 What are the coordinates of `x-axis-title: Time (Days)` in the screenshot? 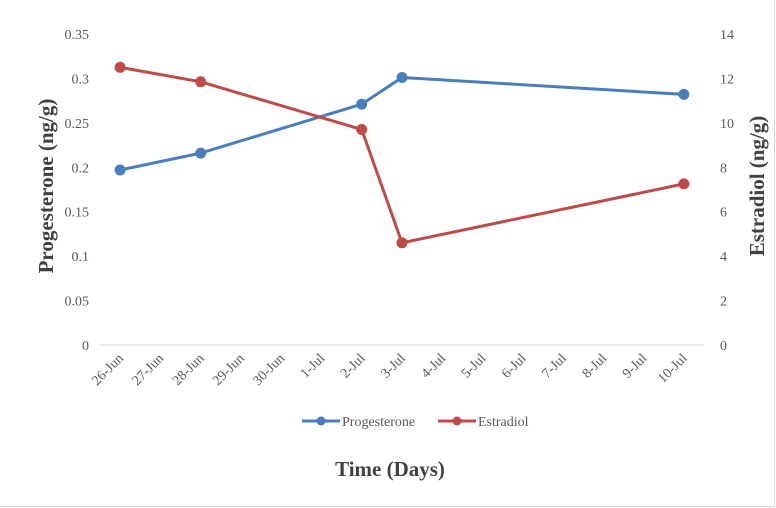 It's located at (390, 469).